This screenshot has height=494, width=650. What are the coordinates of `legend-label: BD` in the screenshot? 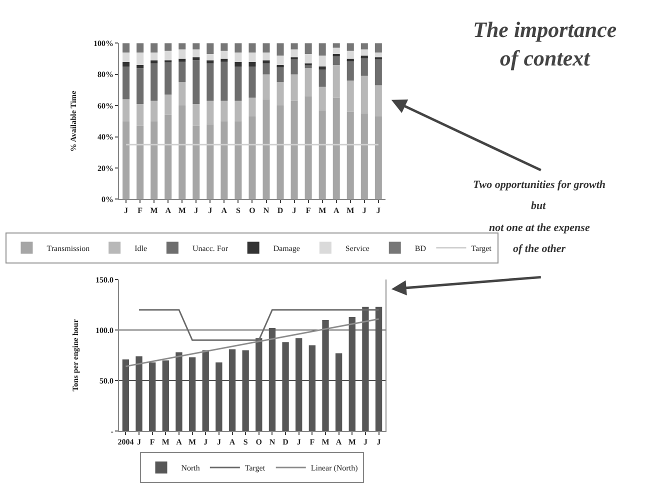 It's located at (420, 248).